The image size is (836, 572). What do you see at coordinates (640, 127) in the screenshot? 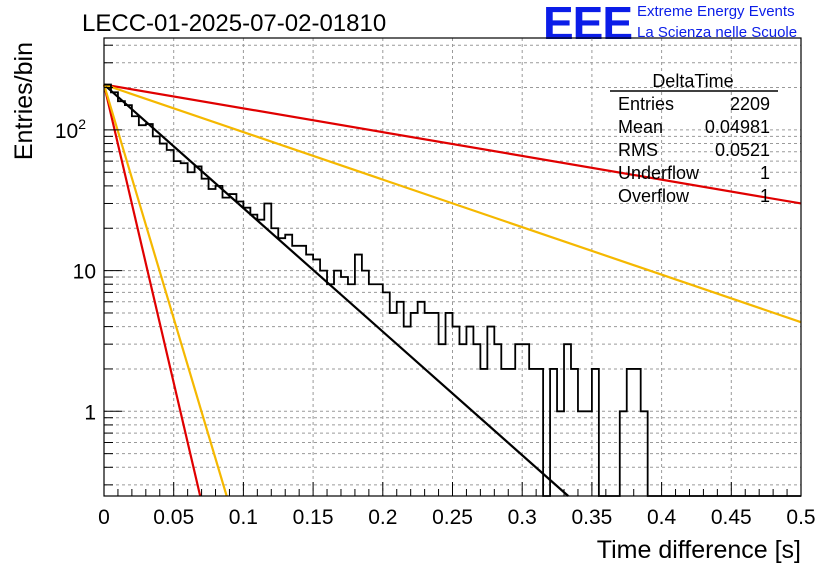
I see `stats-label: Mean` at bounding box center [640, 127].